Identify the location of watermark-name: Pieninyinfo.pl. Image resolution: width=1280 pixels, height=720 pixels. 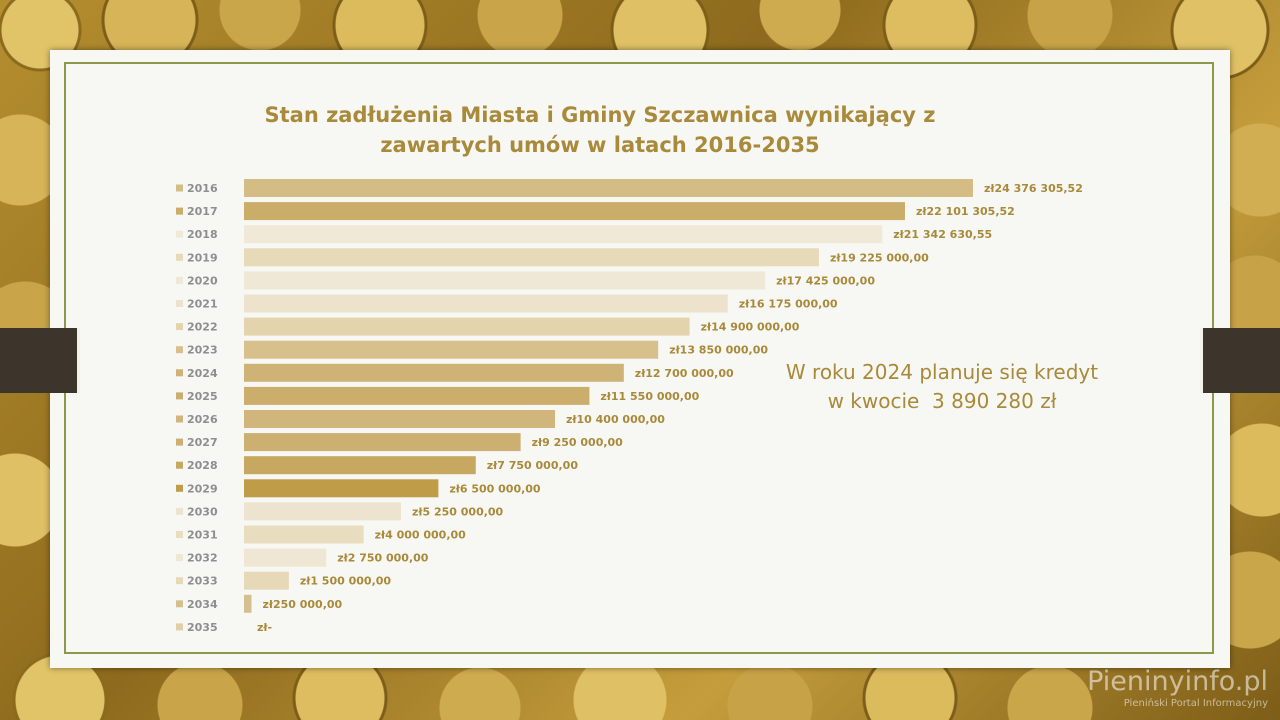
(1177, 681).